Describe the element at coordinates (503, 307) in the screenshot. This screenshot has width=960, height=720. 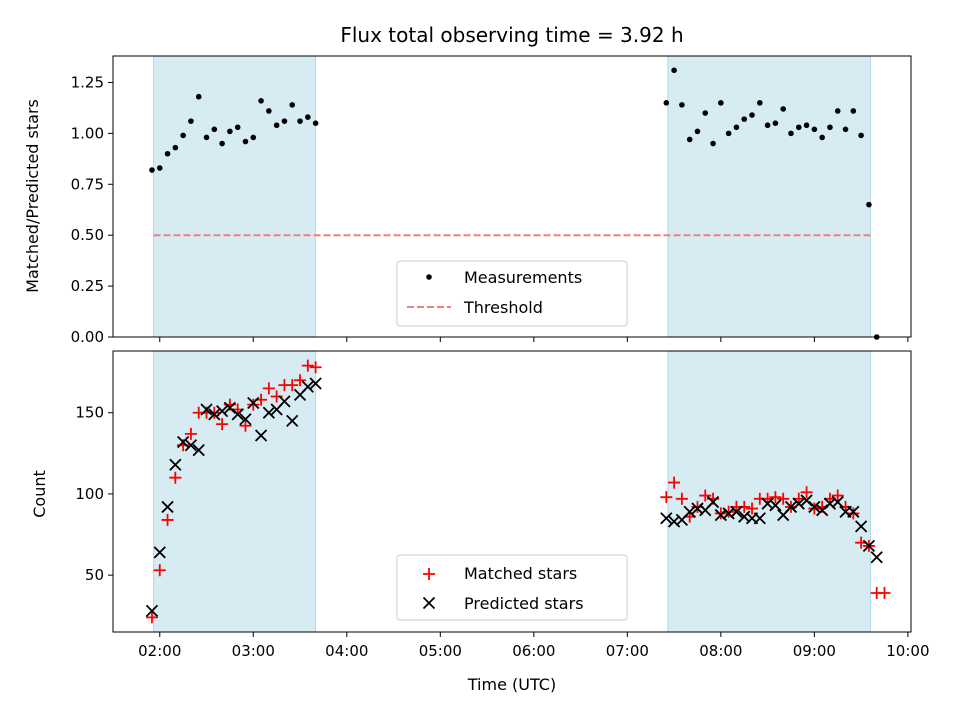
I see `legend-label-threshold: Threshold` at that location.